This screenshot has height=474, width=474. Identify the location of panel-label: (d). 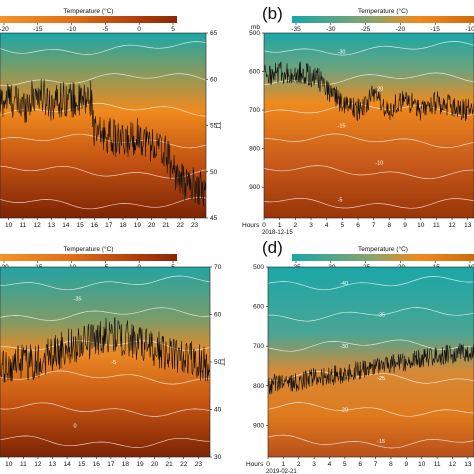
(272, 247).